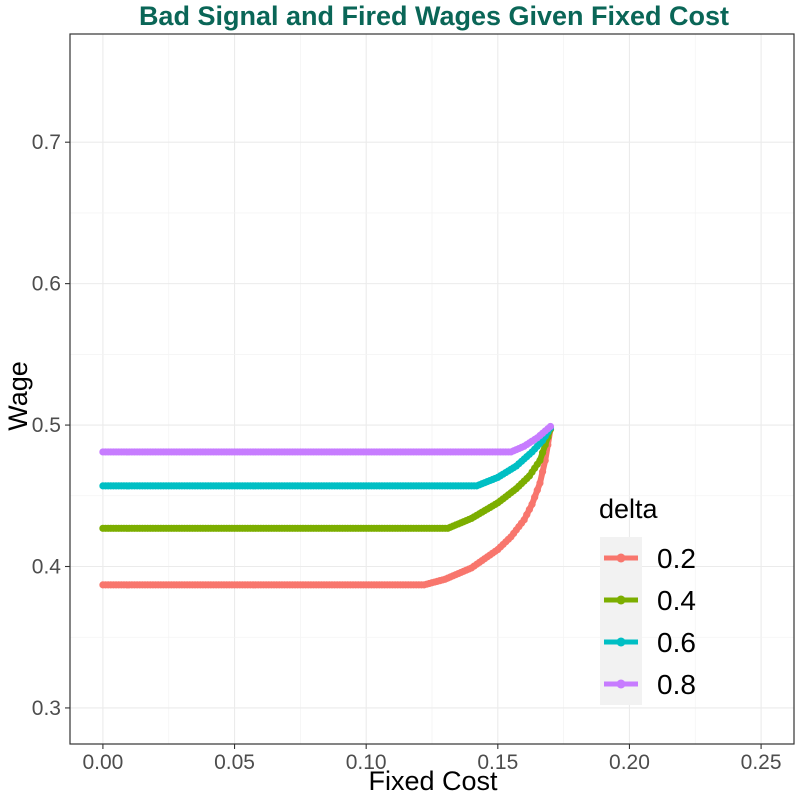 Image resolution: width=800 pixels, height=800 pixels. Describe the element at coordinates (629, 762) in the screenshot. I see `x-tick-label: 0.20` at that location.